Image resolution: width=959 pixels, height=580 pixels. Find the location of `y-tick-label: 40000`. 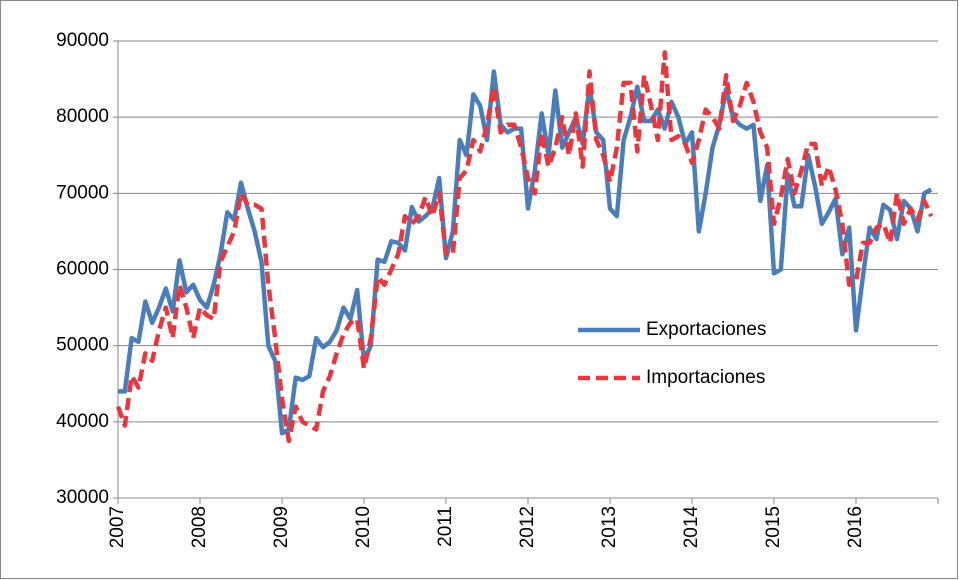

y-tick-label: 40000 is located at coordinates (82, 421).